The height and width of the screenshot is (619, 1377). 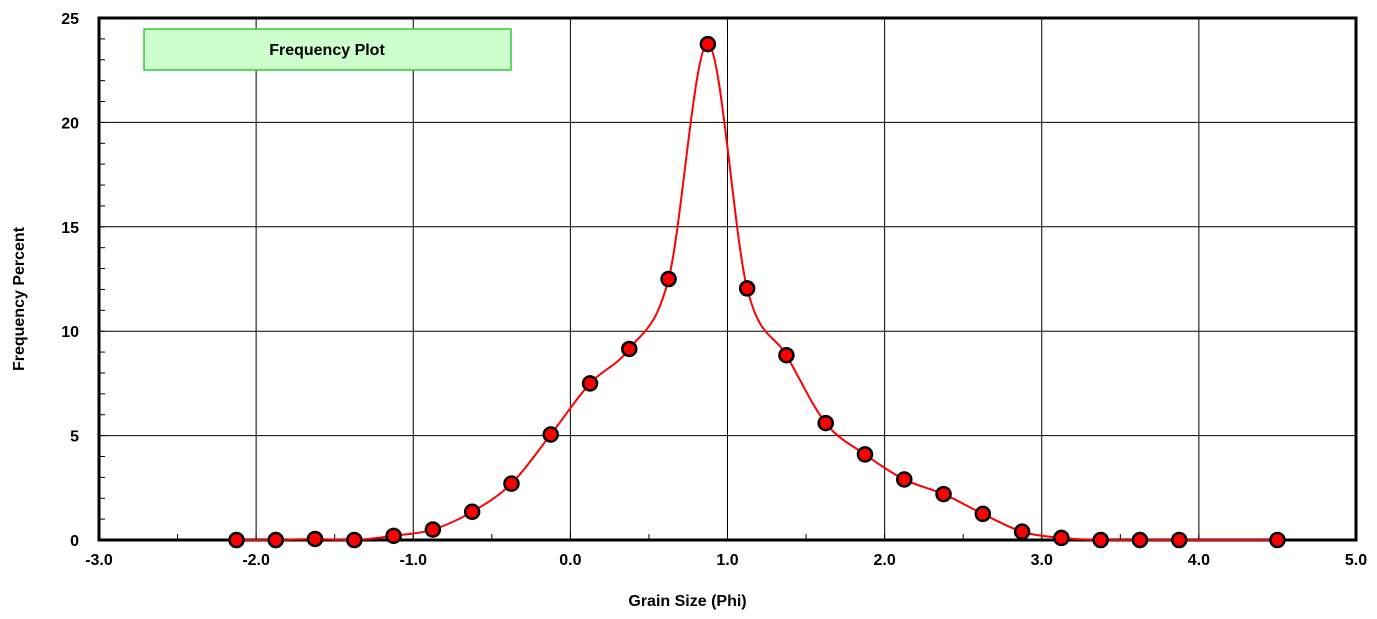 What do you see at coordinates (1042, 560) in the screenshot?
I see `x-tick-label: 3.0` at bounding box center [1042, 560].